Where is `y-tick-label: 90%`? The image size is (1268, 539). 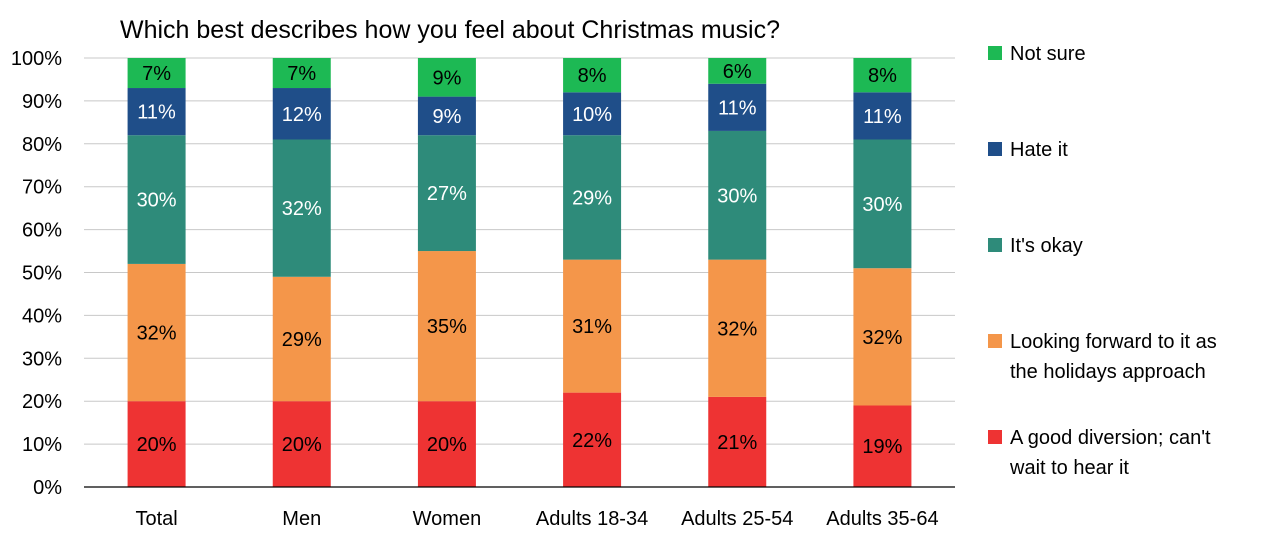
y-tick-label: 90% is located at coordinates (42, 102).